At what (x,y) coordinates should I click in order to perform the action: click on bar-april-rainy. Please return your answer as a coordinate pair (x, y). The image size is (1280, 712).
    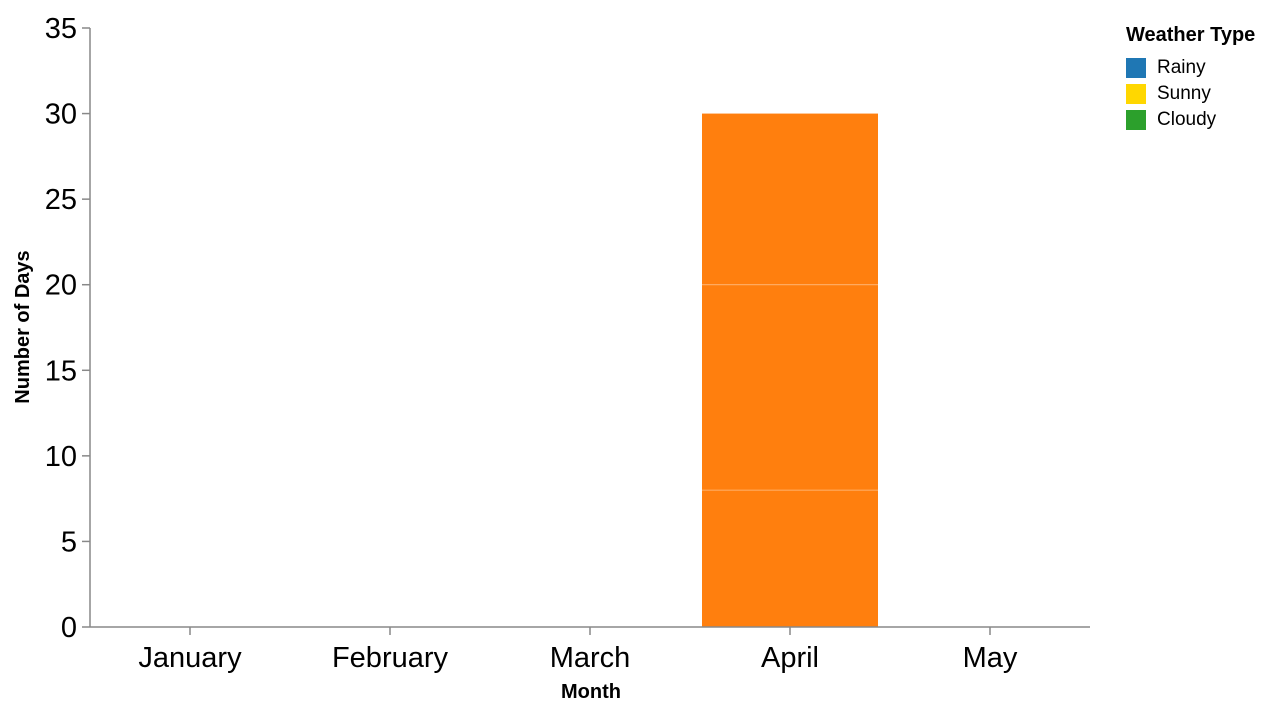
    Looking at the image, I should click on (790, 558).